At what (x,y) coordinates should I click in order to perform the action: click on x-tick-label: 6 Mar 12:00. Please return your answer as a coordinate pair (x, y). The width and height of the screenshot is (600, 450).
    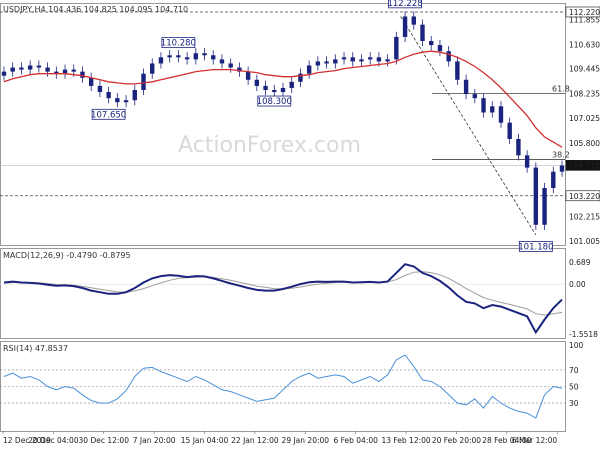
    Looking at the image, I should click on (535, 440).